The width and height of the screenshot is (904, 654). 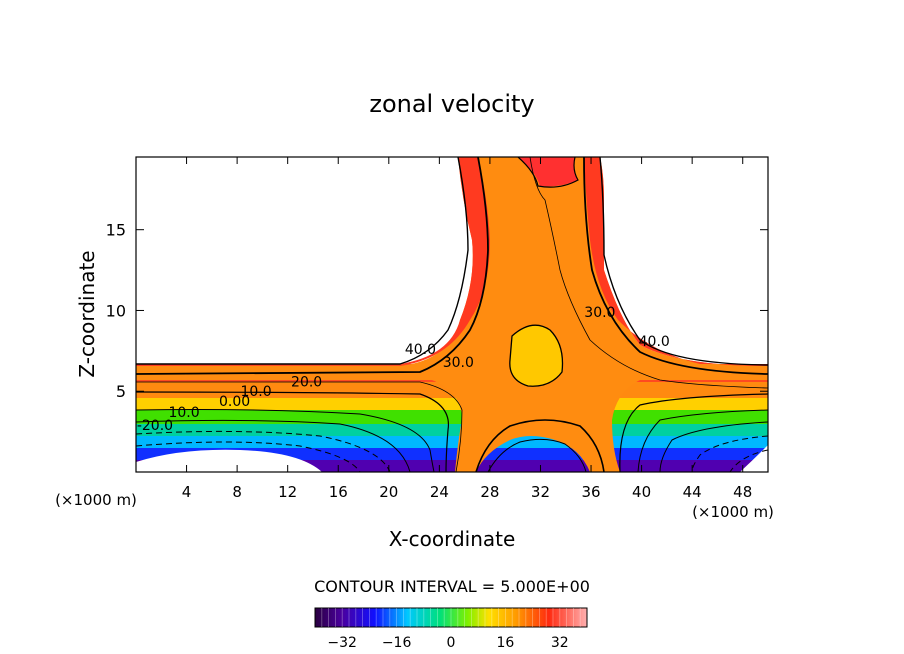 I want to click on x-tick-label: 48, so click(x=742, y=492).